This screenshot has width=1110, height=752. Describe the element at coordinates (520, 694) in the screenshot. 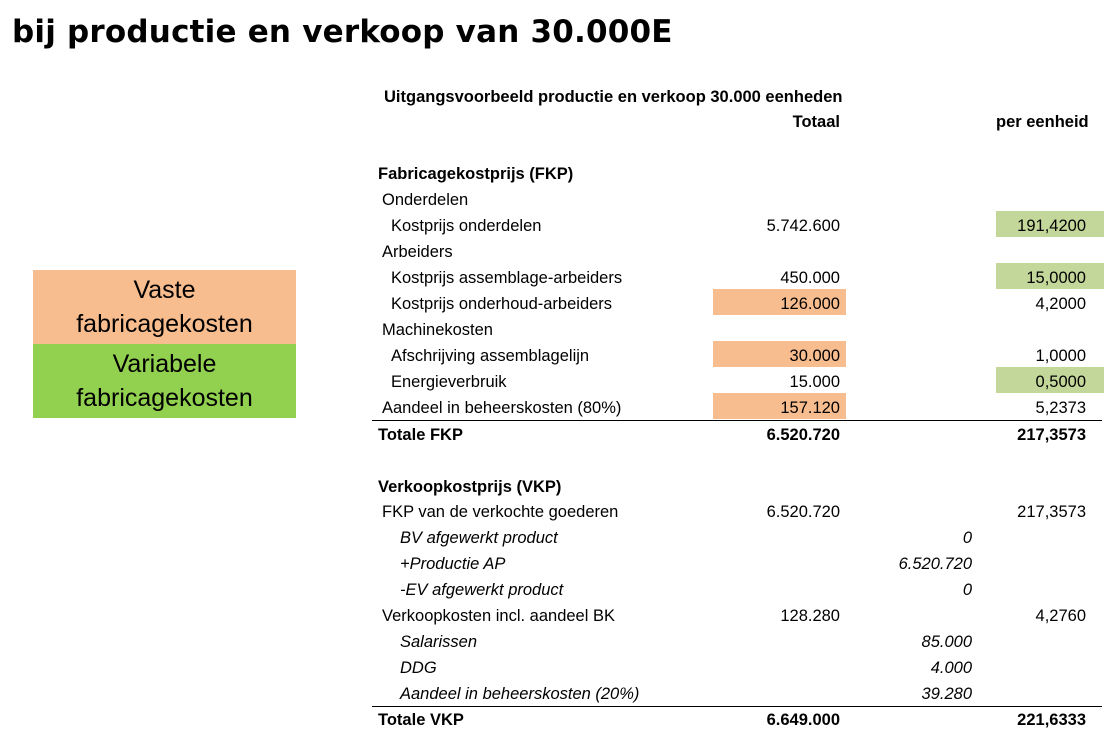

I see `row-label-beheer-vkp: Aandeel in beheerskosten (20%)` at that location.